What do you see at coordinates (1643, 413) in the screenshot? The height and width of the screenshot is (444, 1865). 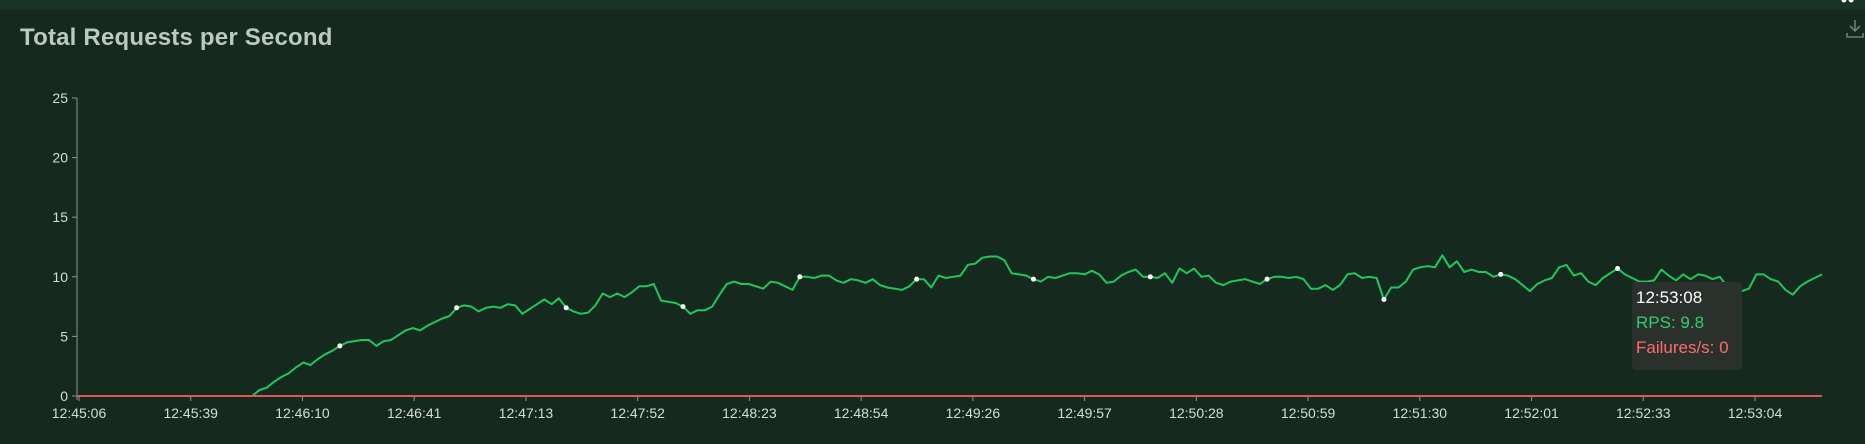 I see `x-tick-label: 12:52:33` at bounding box center [1643, 413].